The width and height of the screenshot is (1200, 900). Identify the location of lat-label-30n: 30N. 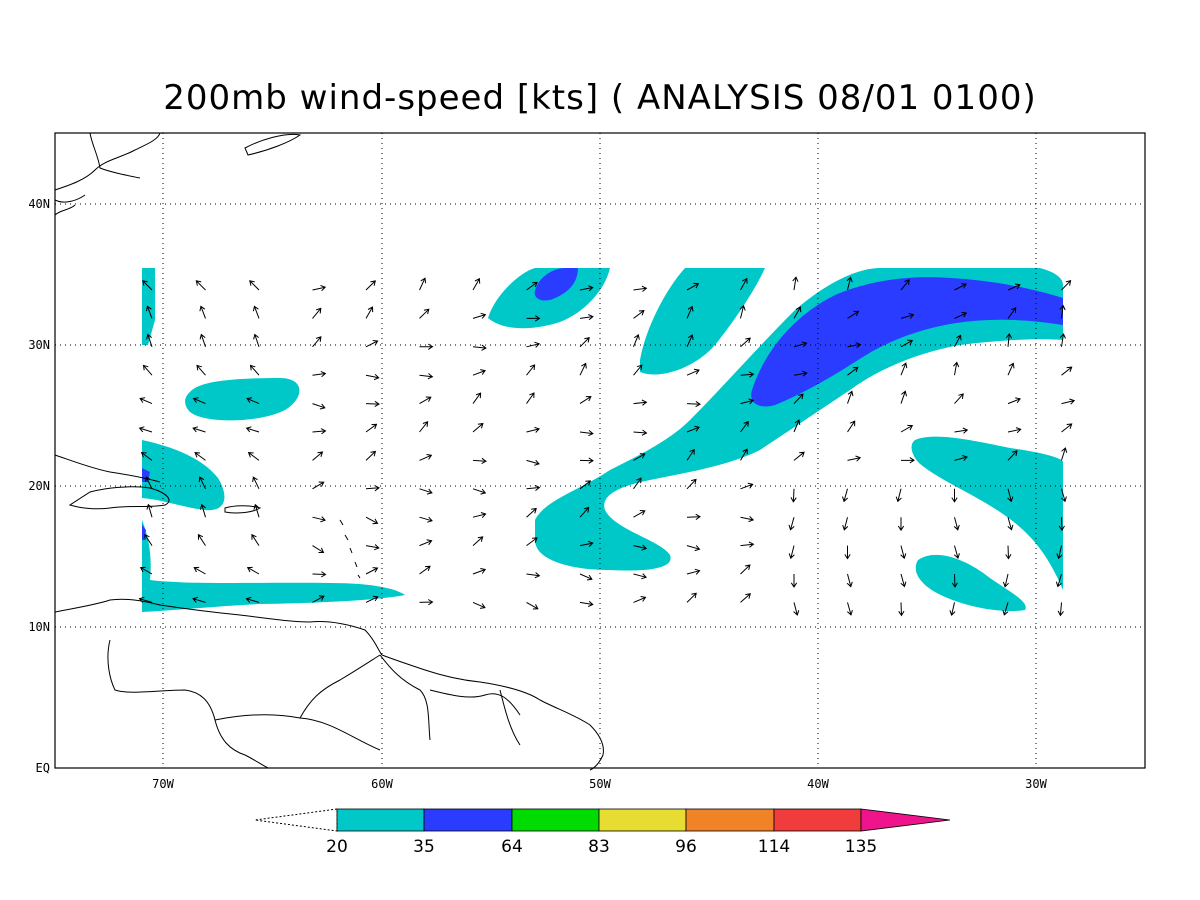
(39, 345).